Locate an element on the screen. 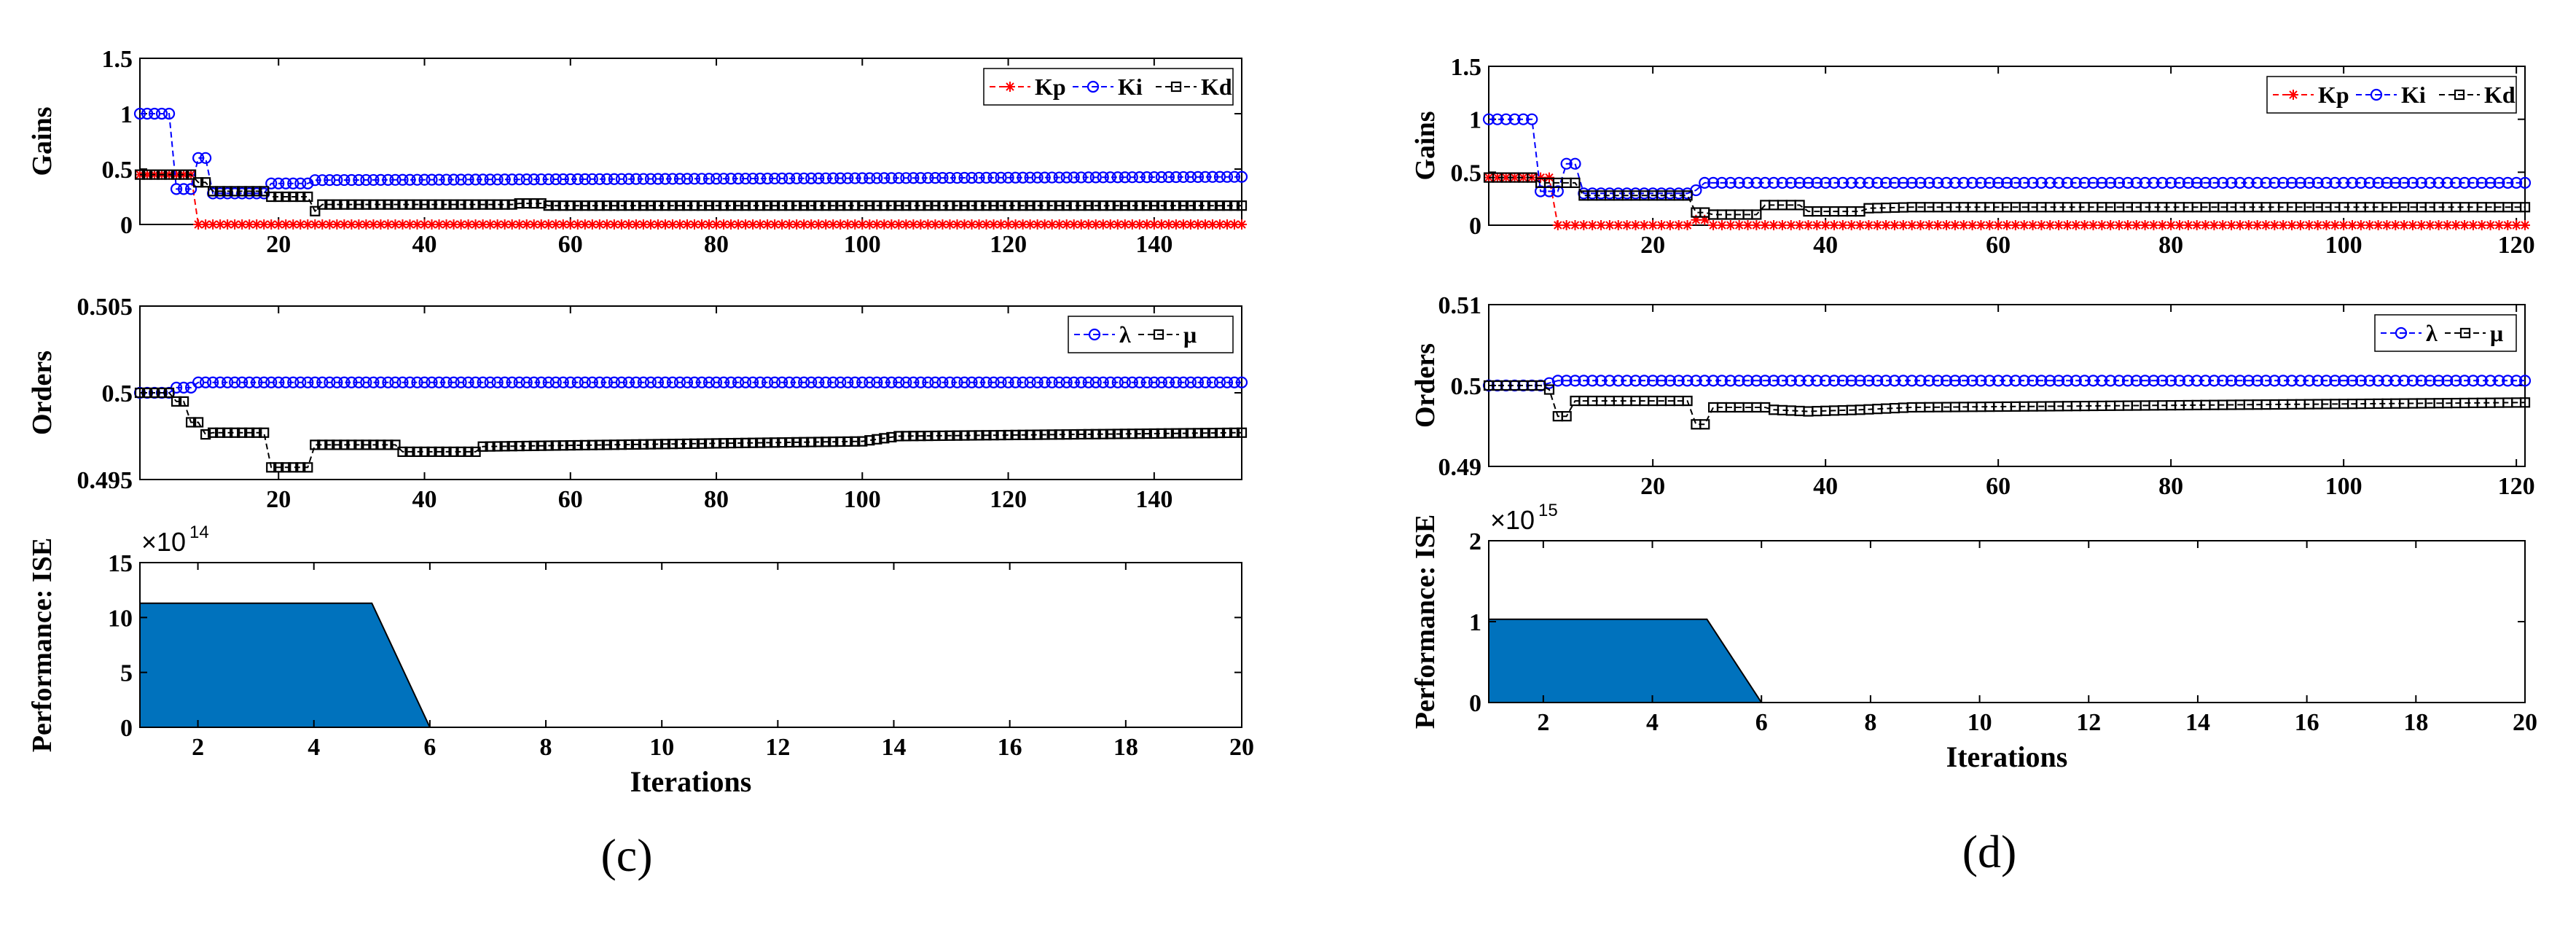 This screenshot has height=935, width=2576. c-orders-ylabel: Orders is located at coordinates (42, 393).